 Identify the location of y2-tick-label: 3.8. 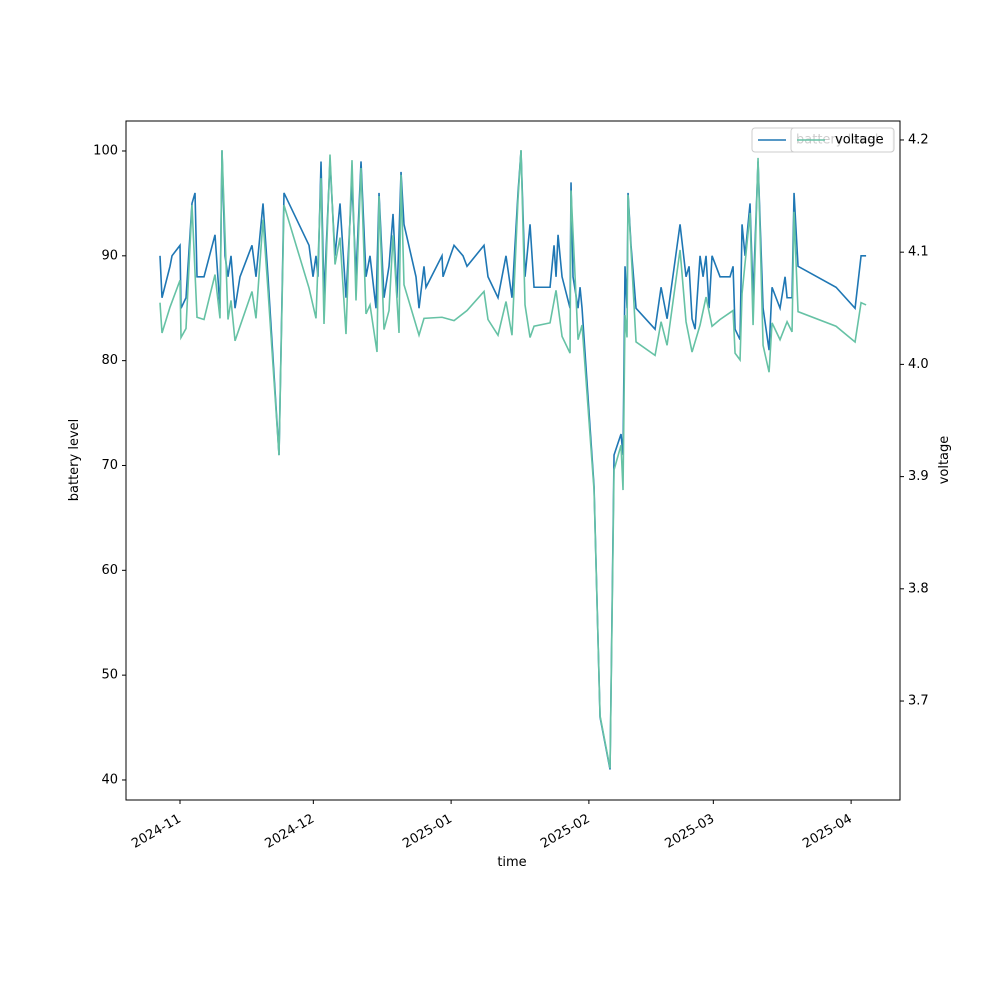
(918, 588).